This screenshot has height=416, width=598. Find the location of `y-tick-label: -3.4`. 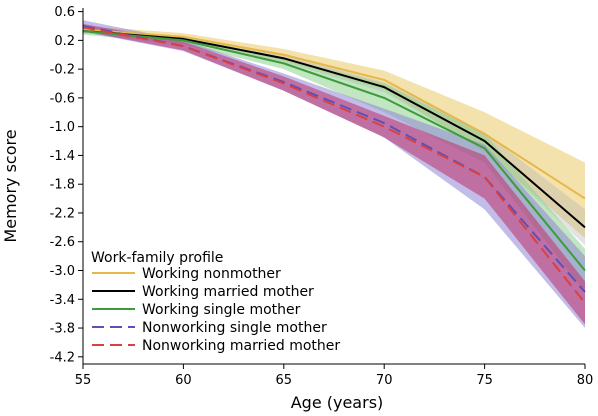

y-tick-label: -3.4 is located at coordinates (62, 300).